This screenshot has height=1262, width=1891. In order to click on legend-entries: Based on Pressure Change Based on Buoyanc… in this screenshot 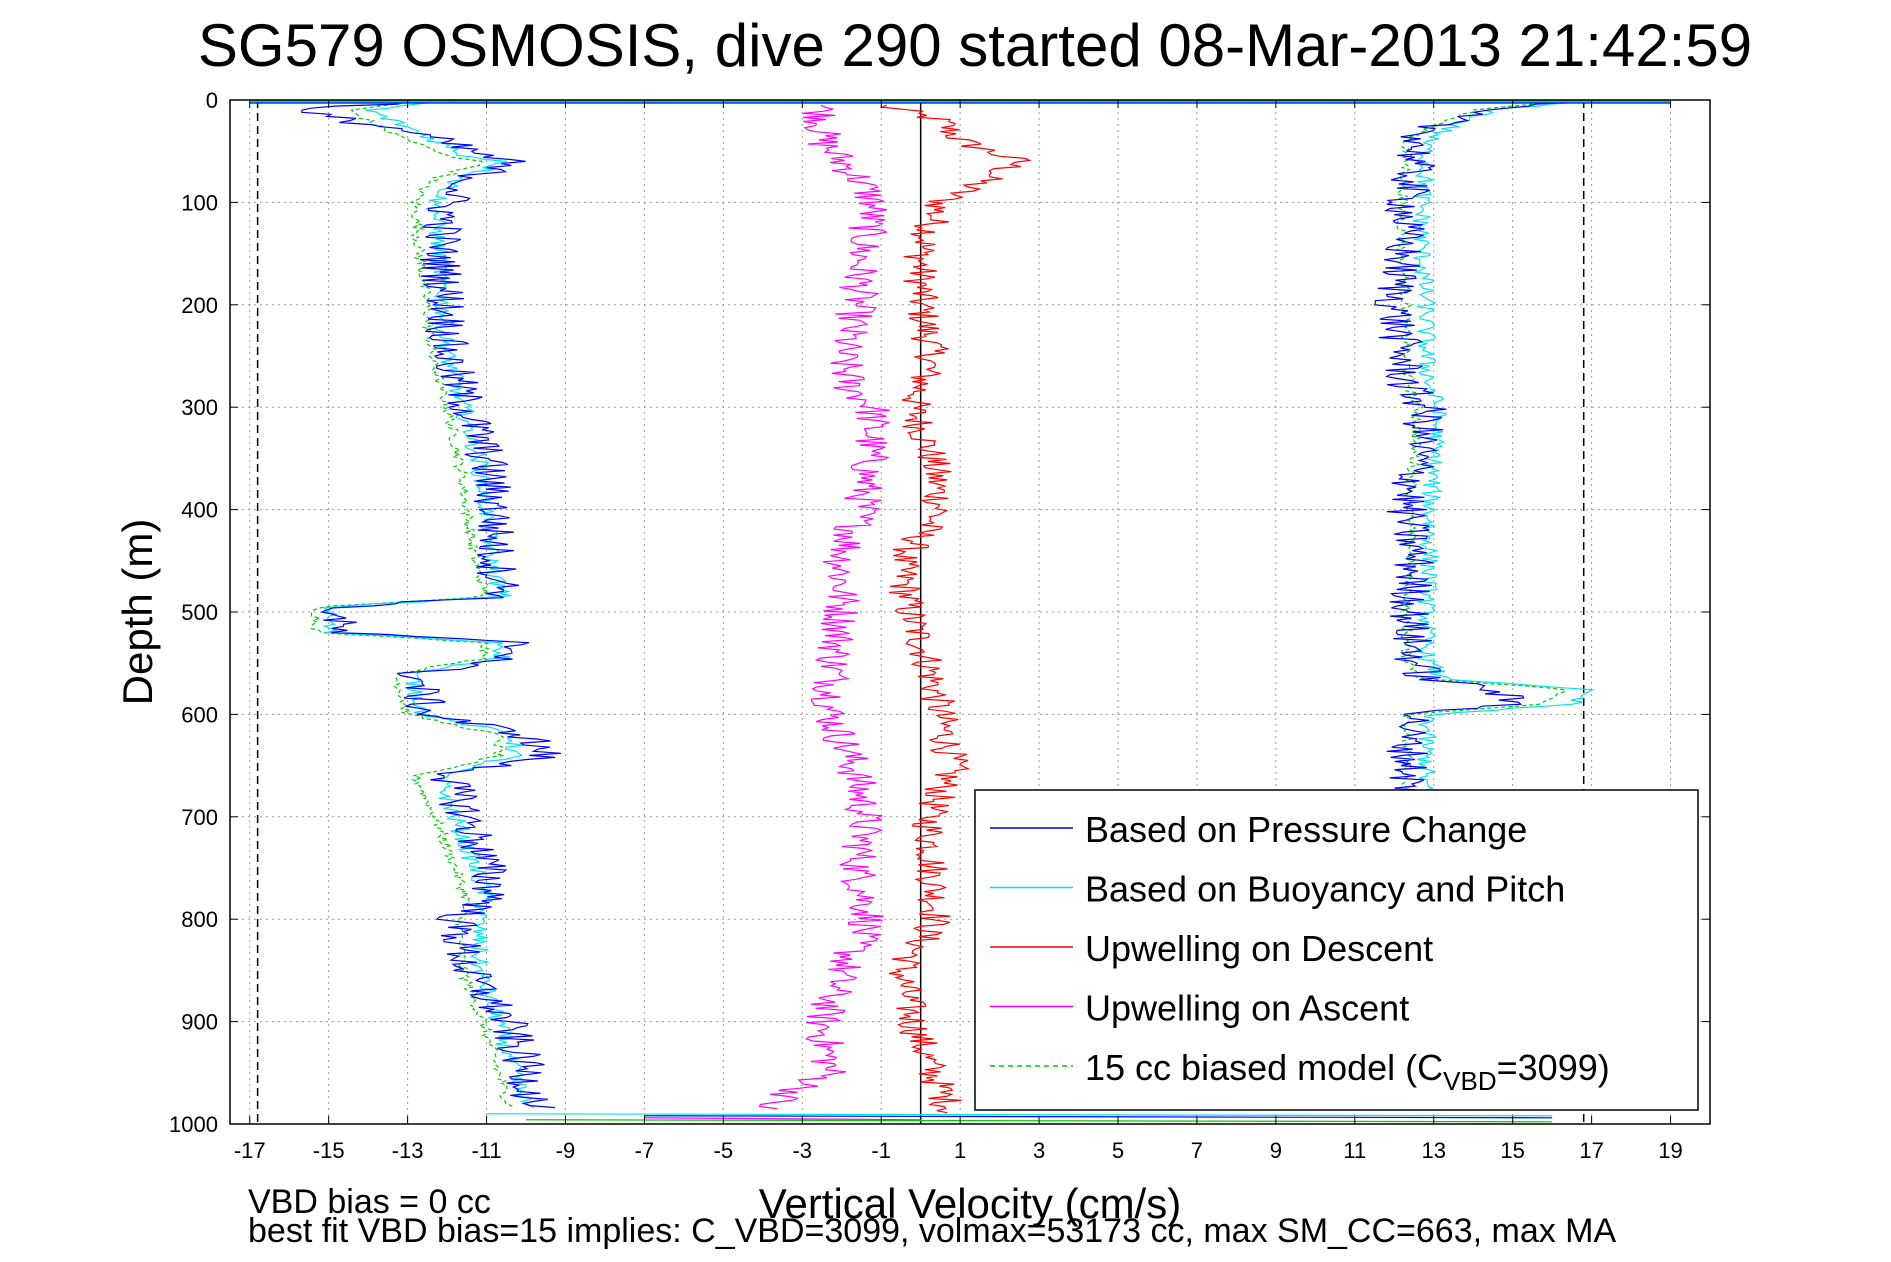, I will do `click(1300, 952)`.